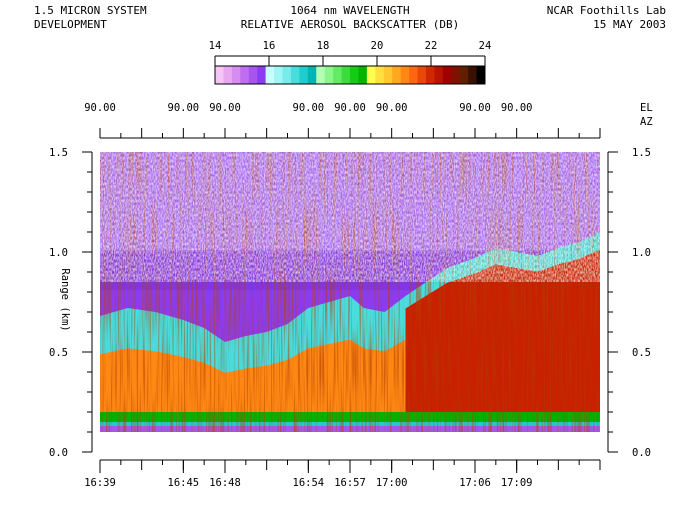  Describe the element at coordinates (646, 122) in the screenshot. I see `azimuth-axis-label: AZ` at that location.